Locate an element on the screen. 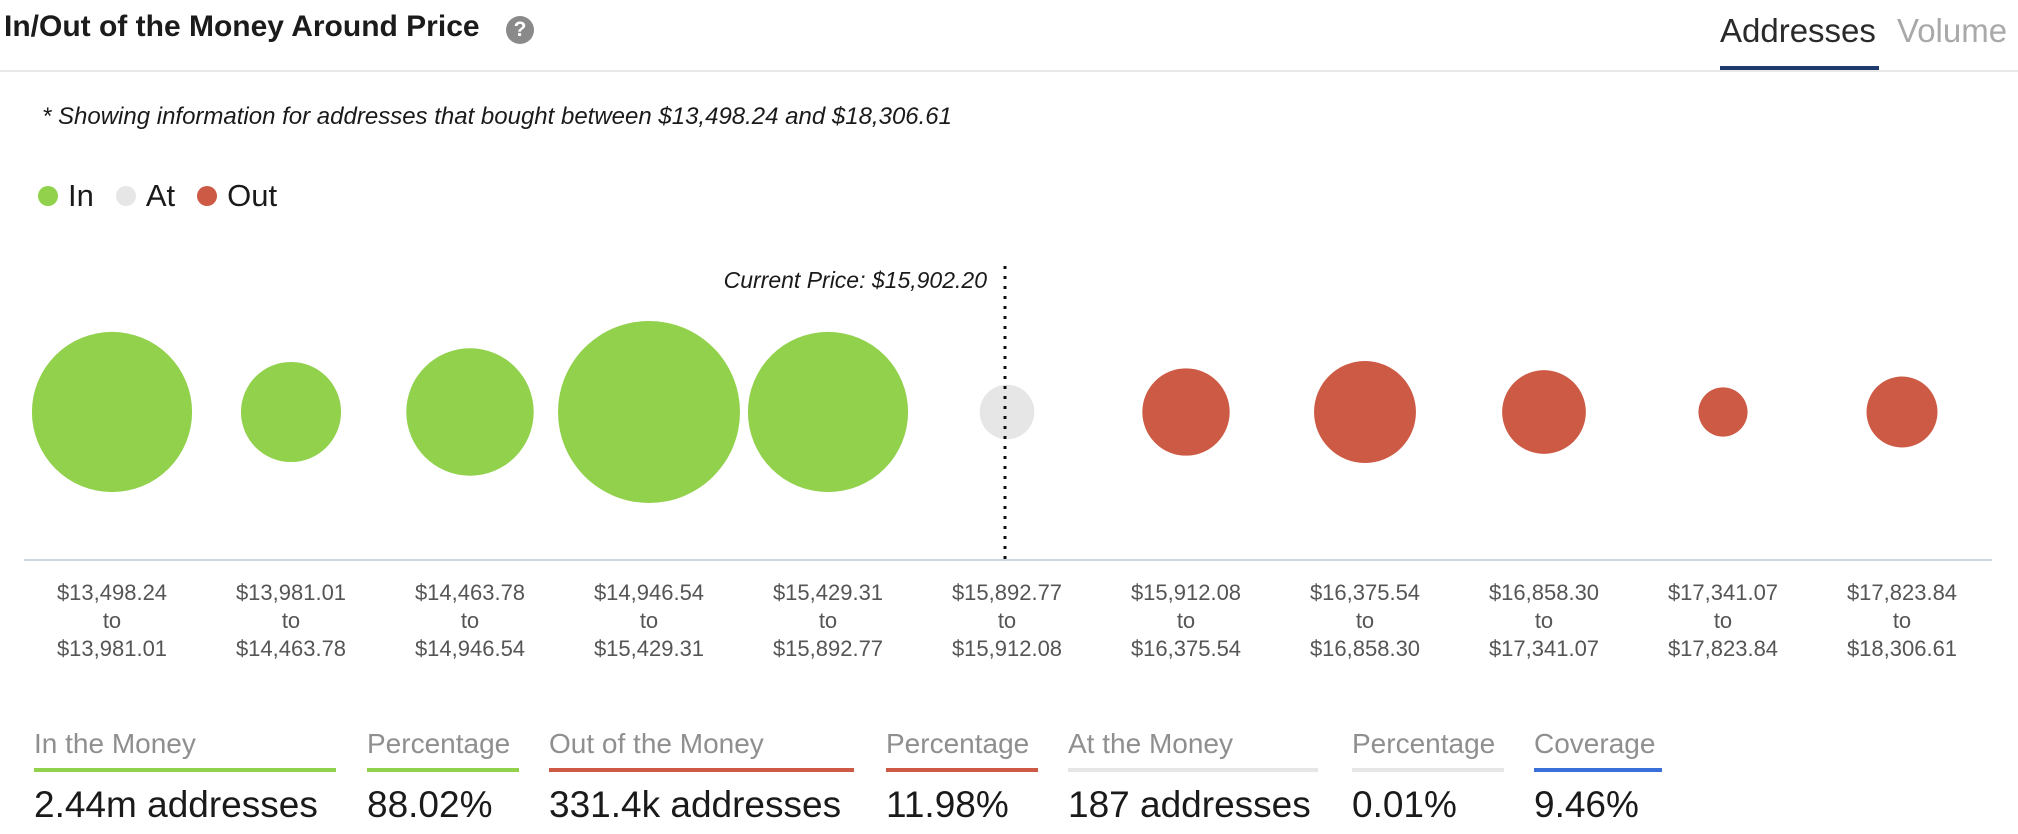 Image resolution: width=2018 pixels, height=834 pixels. stat-value: 0.01% is located at coordinates (1404, 804).